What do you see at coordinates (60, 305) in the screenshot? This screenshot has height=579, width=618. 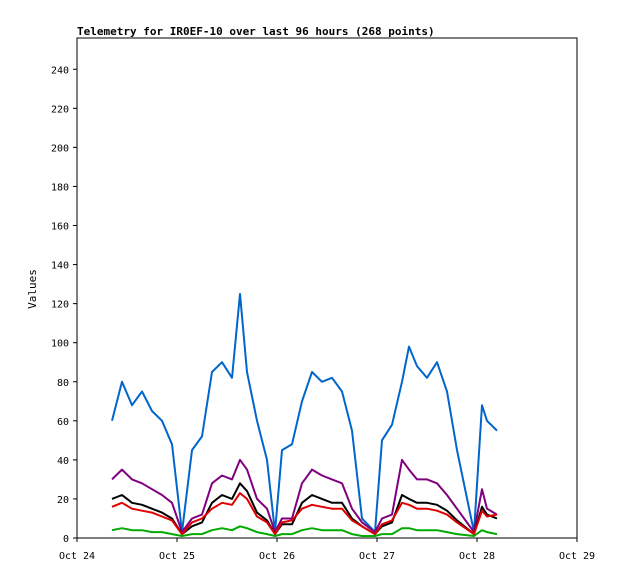 I see `y-tick-label: 120` at bounding box center [60, 305].